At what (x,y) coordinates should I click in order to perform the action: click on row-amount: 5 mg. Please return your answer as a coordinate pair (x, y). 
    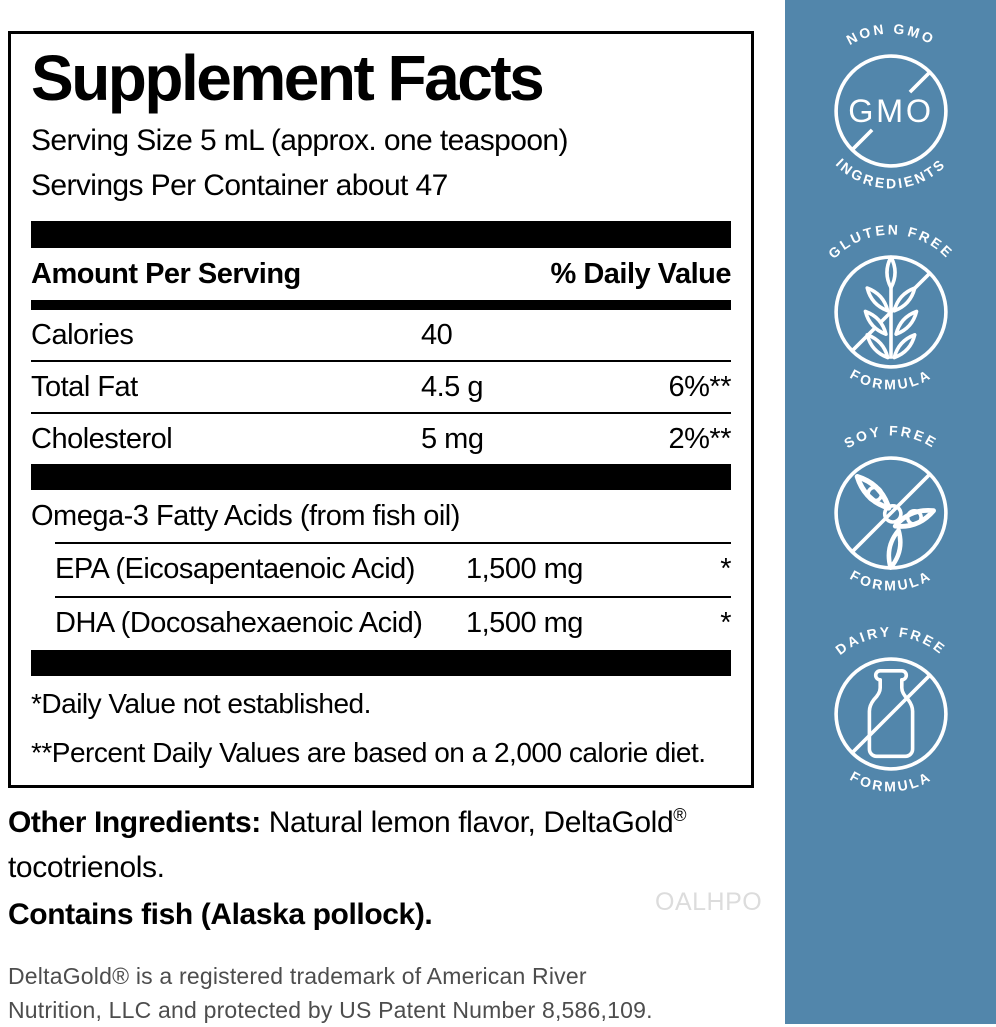
    Looking at the image, I should click on (452, 439).